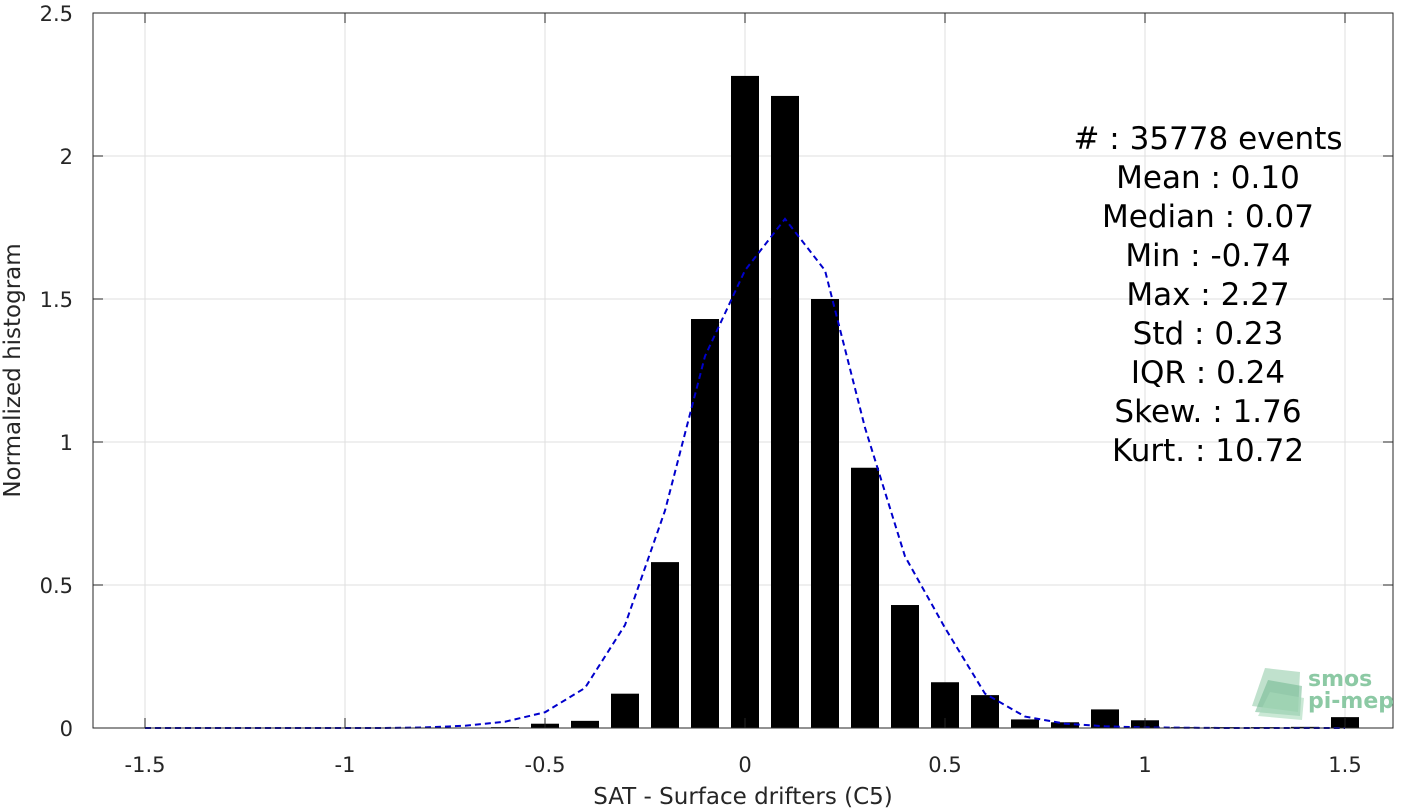 The height and width of the screenshot is (809, 1408). What do you see at coordinates (1351, 701) in the screenshot?
I see `logo-line2: pi-mep` at bounding box center [1351, 701].